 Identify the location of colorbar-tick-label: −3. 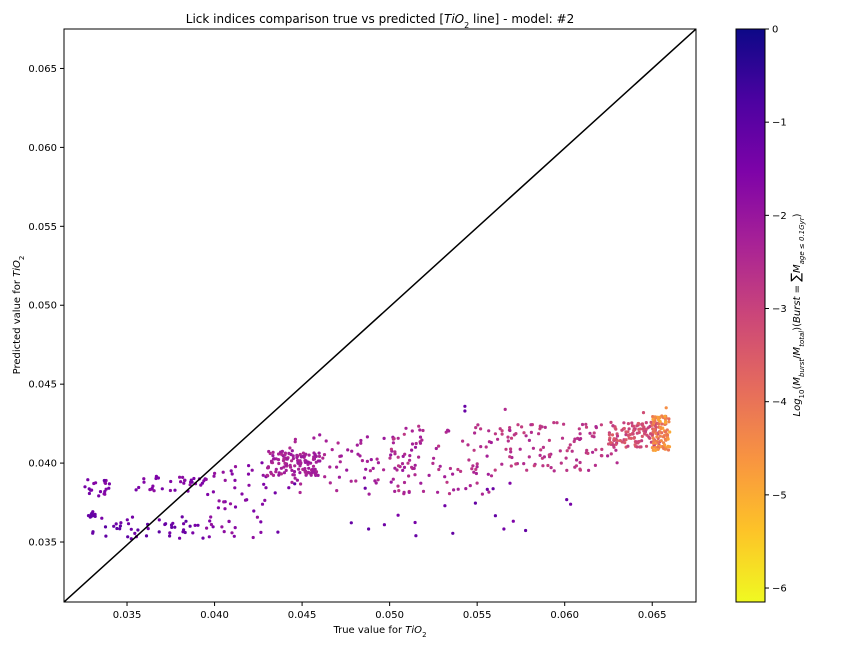
(779, 309).